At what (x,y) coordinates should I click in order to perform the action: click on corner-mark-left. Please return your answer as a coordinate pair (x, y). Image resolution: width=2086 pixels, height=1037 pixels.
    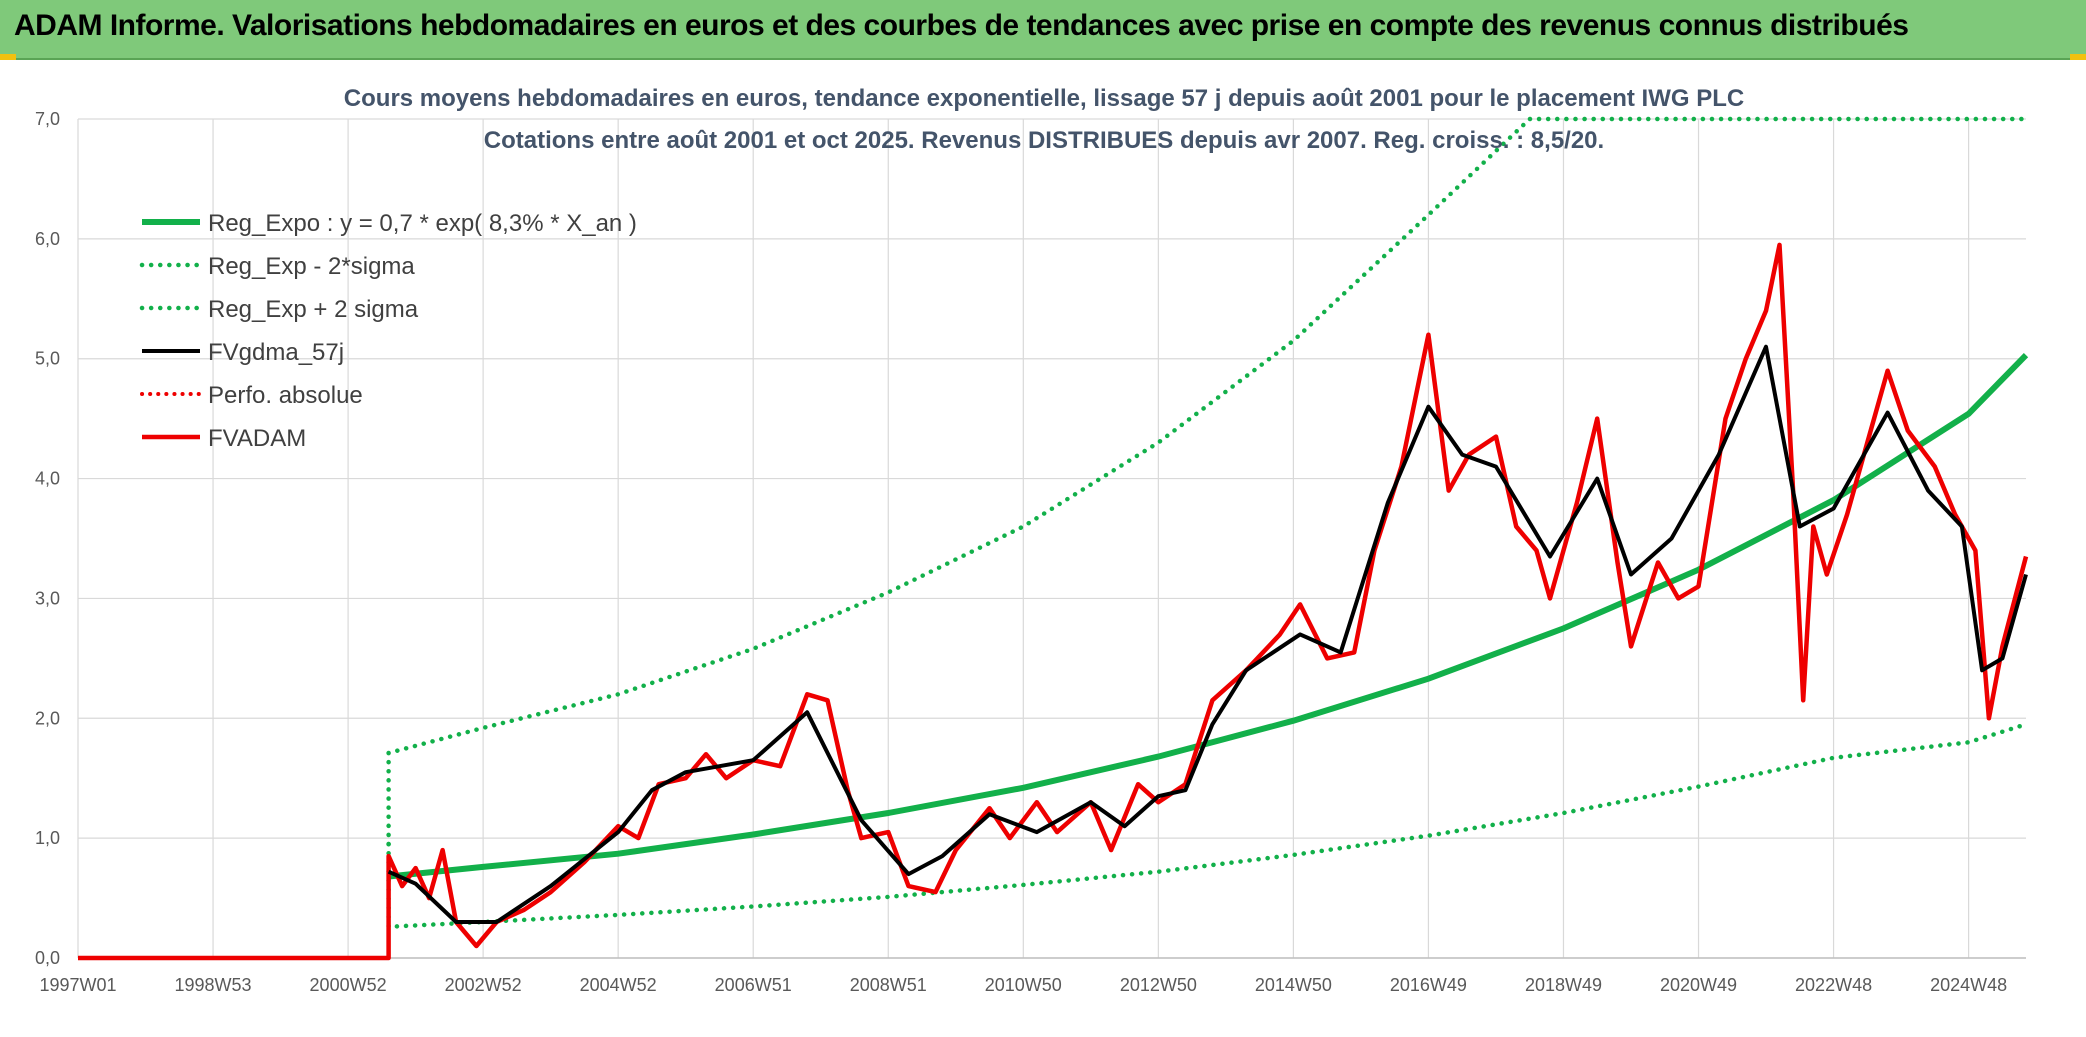
    Looking at the image, I should click on (8, 57).